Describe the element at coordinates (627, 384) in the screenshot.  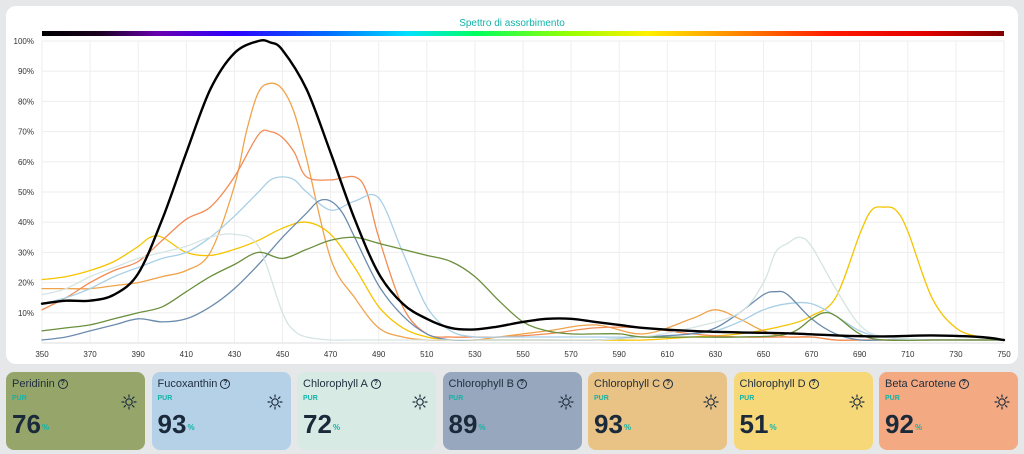
I see `card-name: Chlorophyll C` at that location.